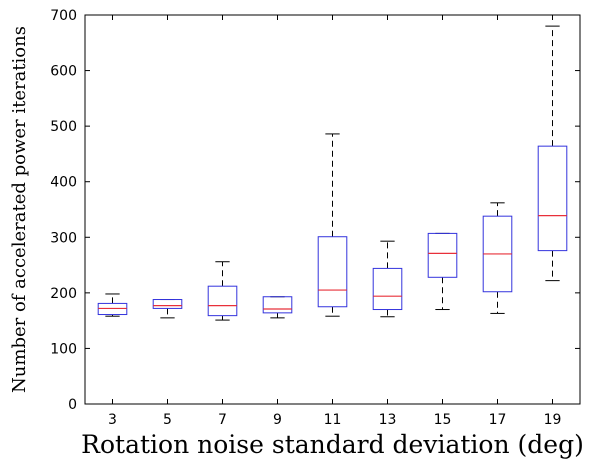 This screenshot has height=464, width=598. What do you see at coordinates (277, 420) in the screenshot?
I see `x-tick-label: 9` at bounding box center [277, 420].